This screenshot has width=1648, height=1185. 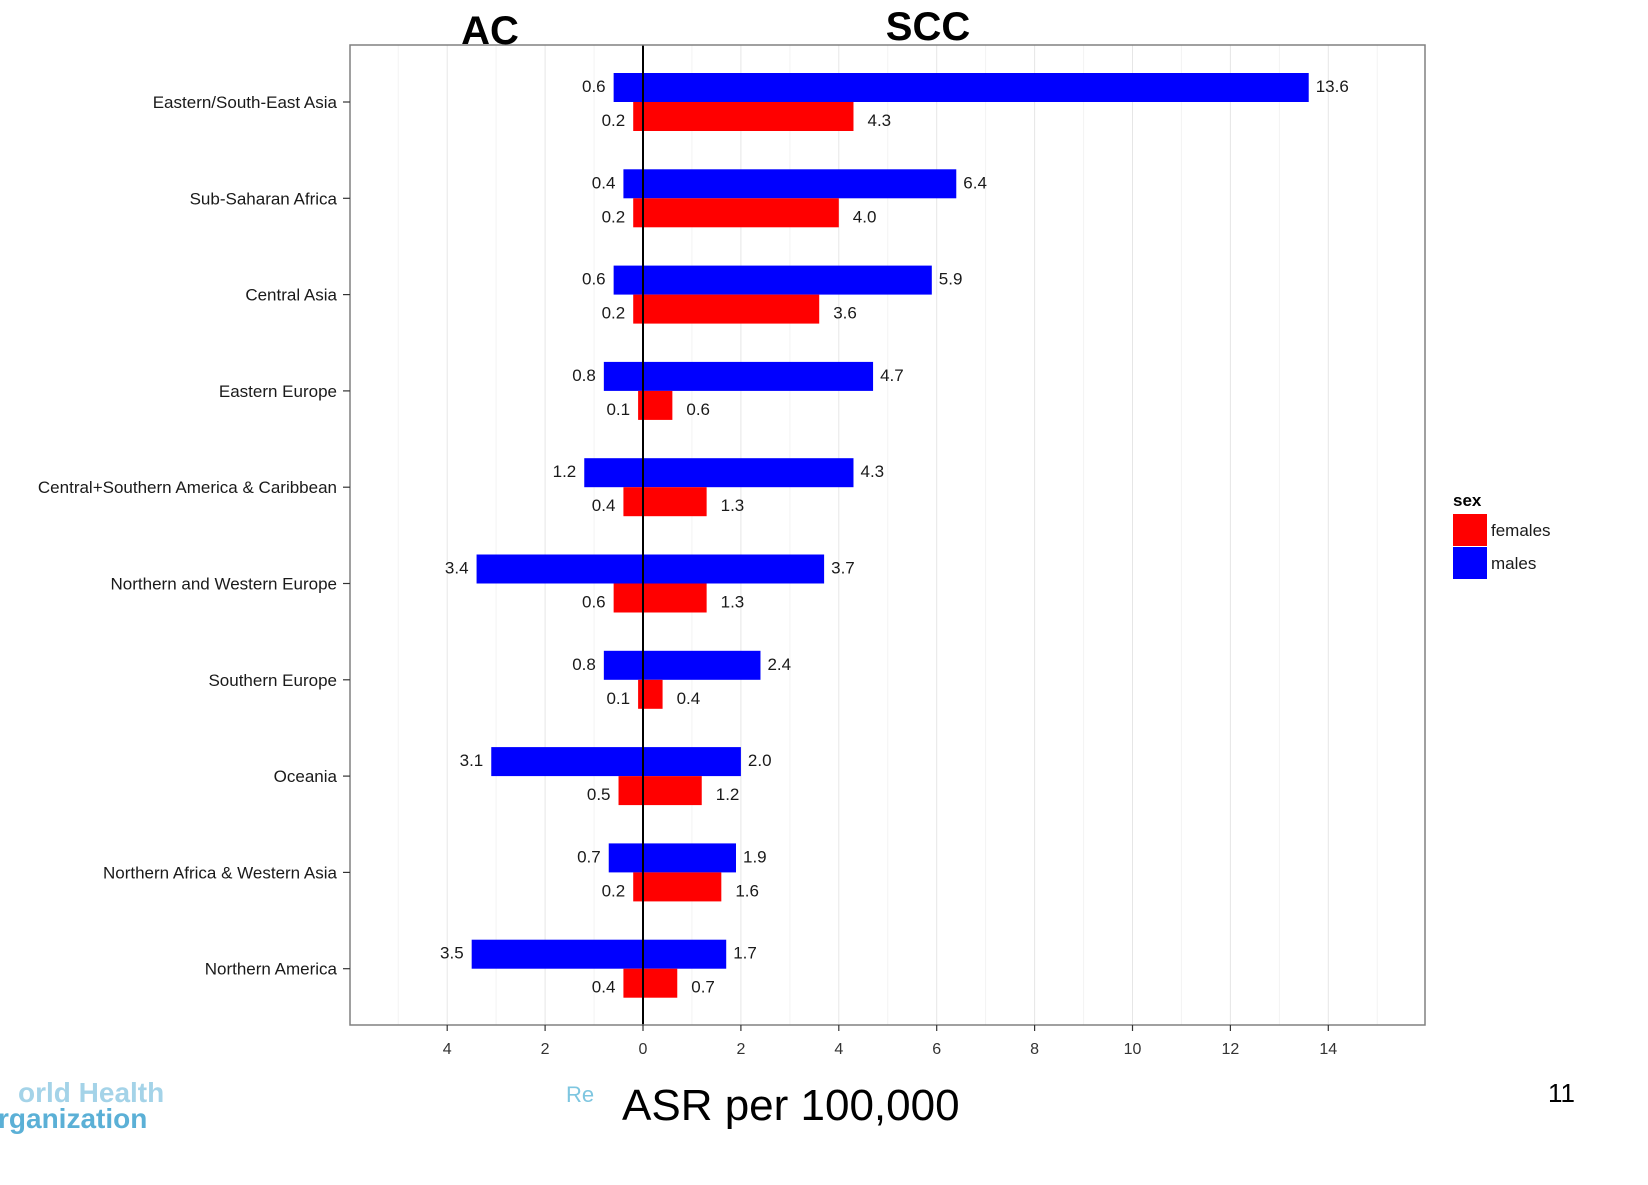 I want to click on x-axis-label: ASR per 100,000, so click(x=791, y=1105).